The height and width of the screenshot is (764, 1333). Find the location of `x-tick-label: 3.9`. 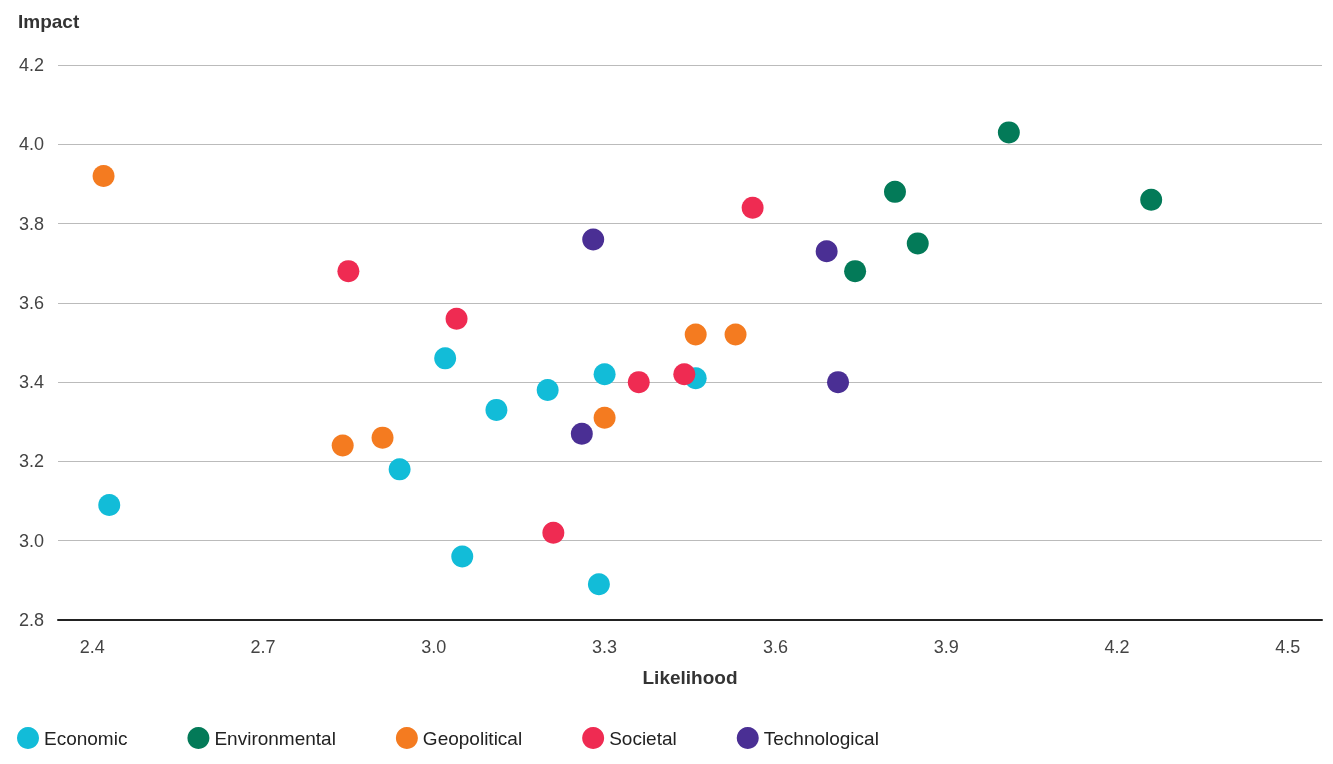

x-tick-label: 3.9 is located at coordinates (946, 647).